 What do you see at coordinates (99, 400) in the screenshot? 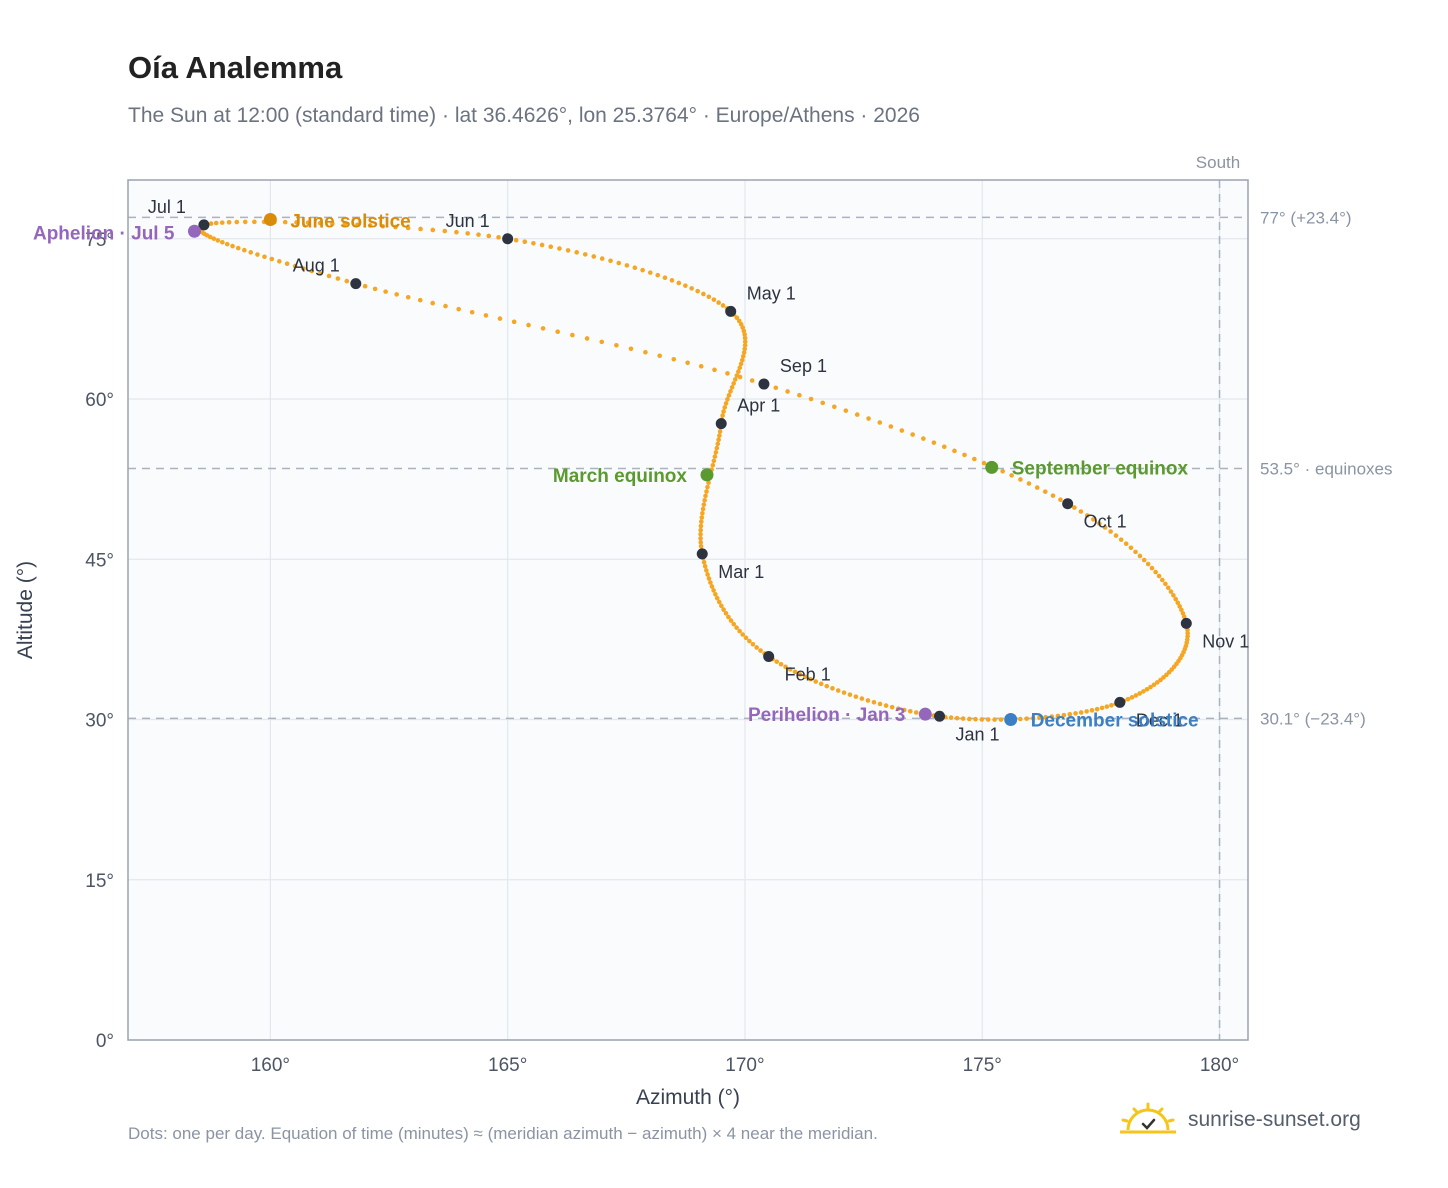
I see `y-tick-label: 60°` at bounding box center [99, 400].